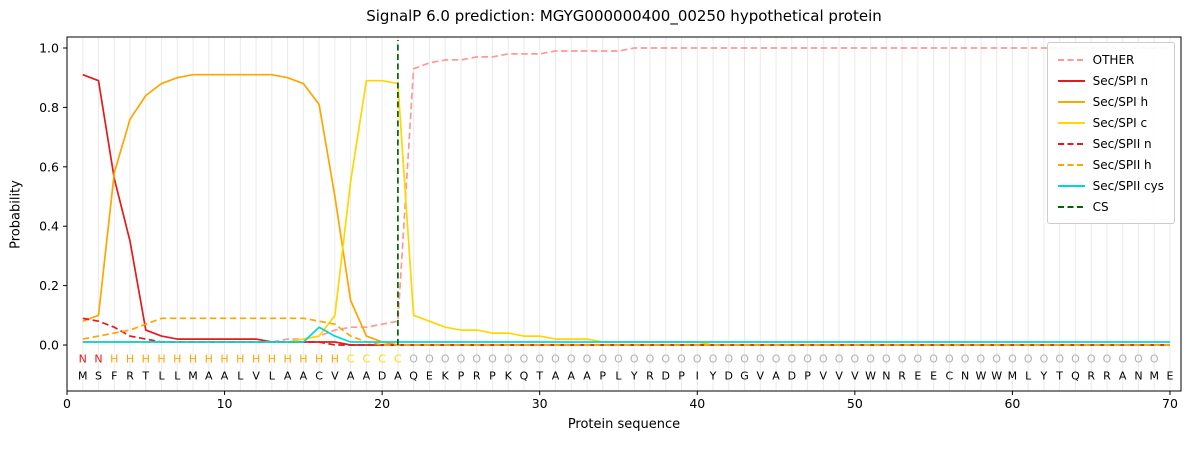 The height and width of the screenshot is (450, 1200). Describe the element at coordinates (225, 403) in the screenshot. I see `svg-text: 10` at that location.